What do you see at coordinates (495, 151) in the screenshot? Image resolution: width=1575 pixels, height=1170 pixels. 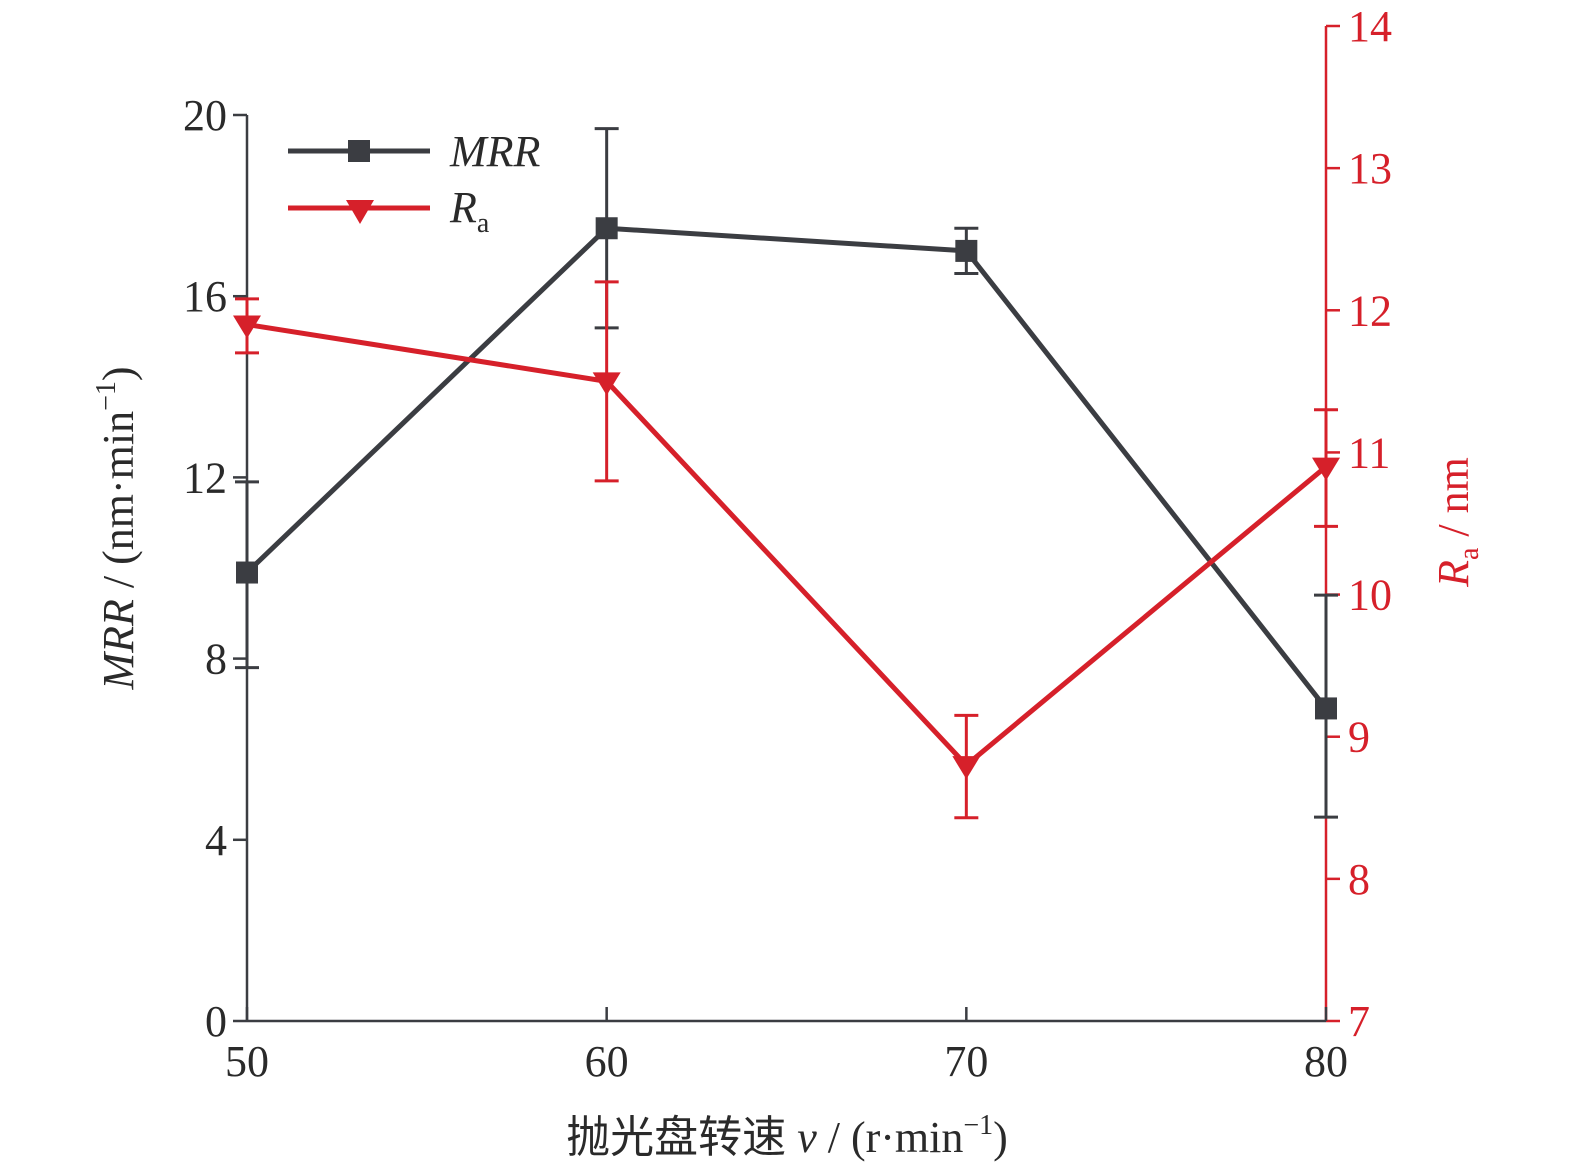 I see `legend-mrr-label: MRR` at bounding box center [495, 151].